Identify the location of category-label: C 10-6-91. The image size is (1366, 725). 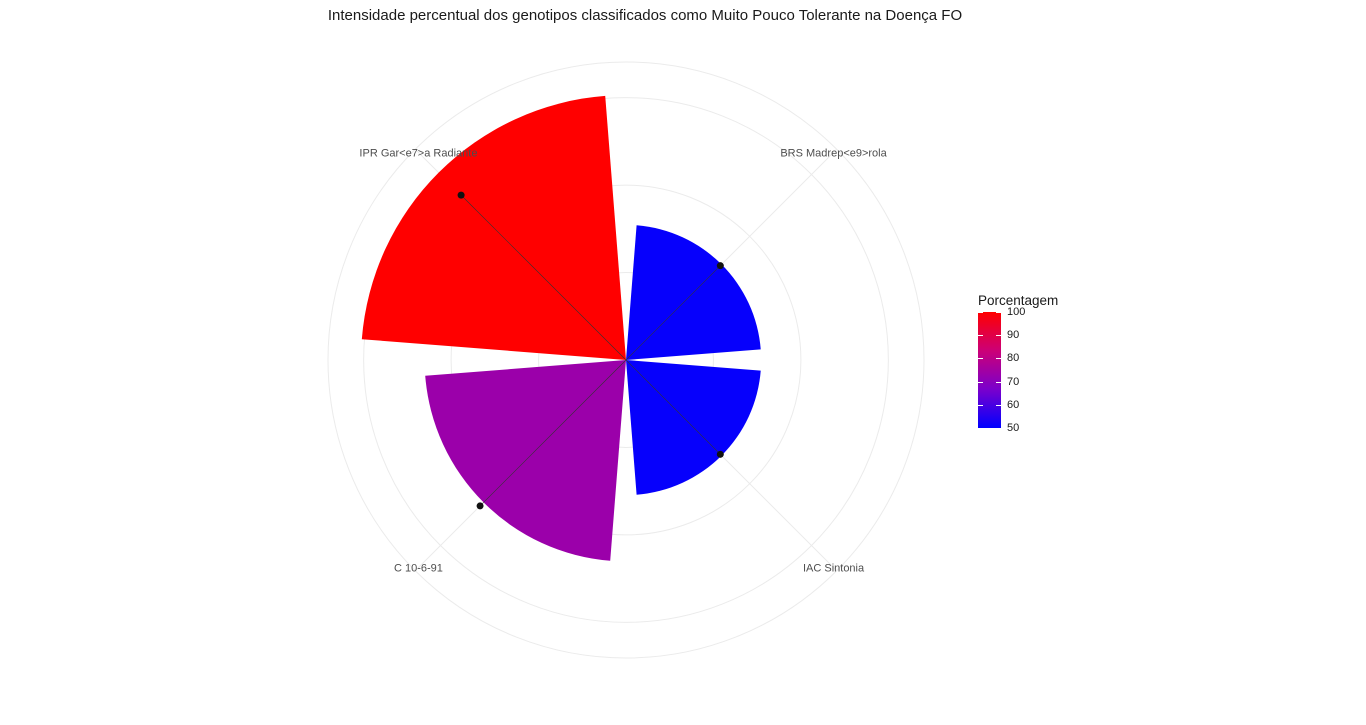
(418, 569).